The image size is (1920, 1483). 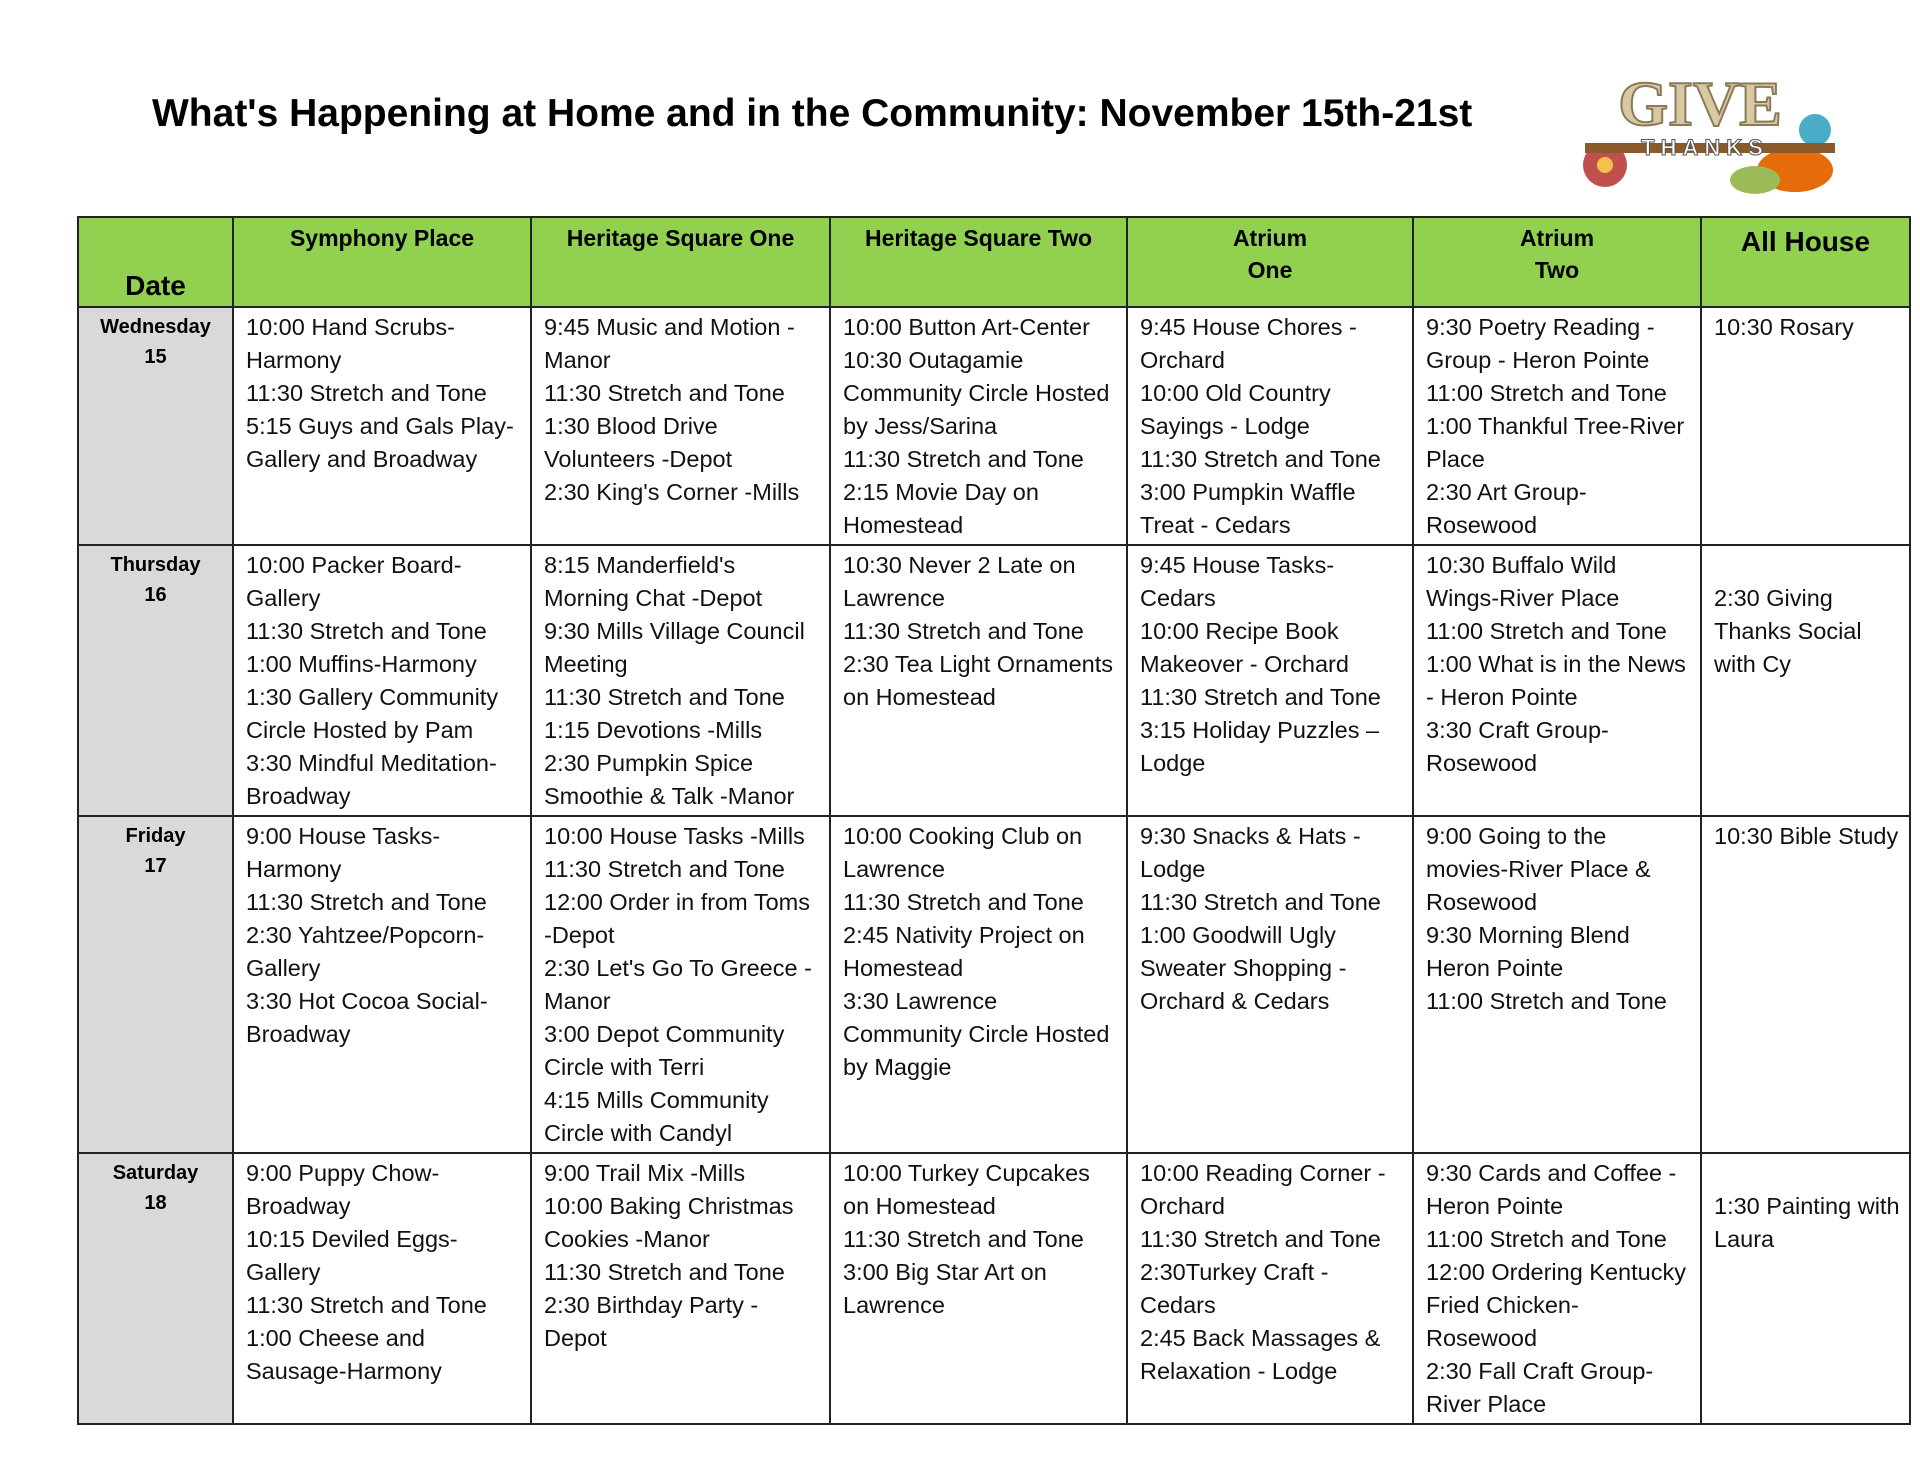 What do you see at coordinates (343, 1189) in the screenshot?
I see `event: 9:00 Puppy Chow-Broadway` at bounding box center [343, 1189].